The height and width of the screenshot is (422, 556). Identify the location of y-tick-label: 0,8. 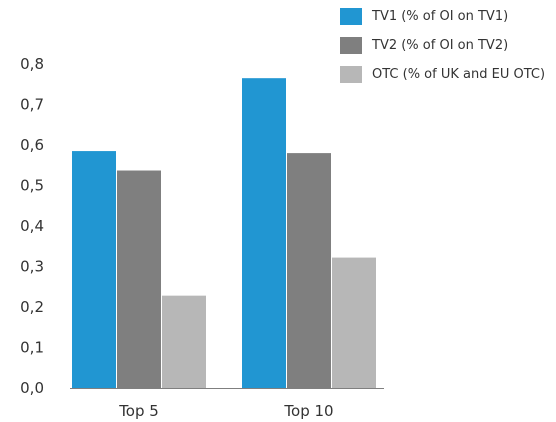
(32, 64).